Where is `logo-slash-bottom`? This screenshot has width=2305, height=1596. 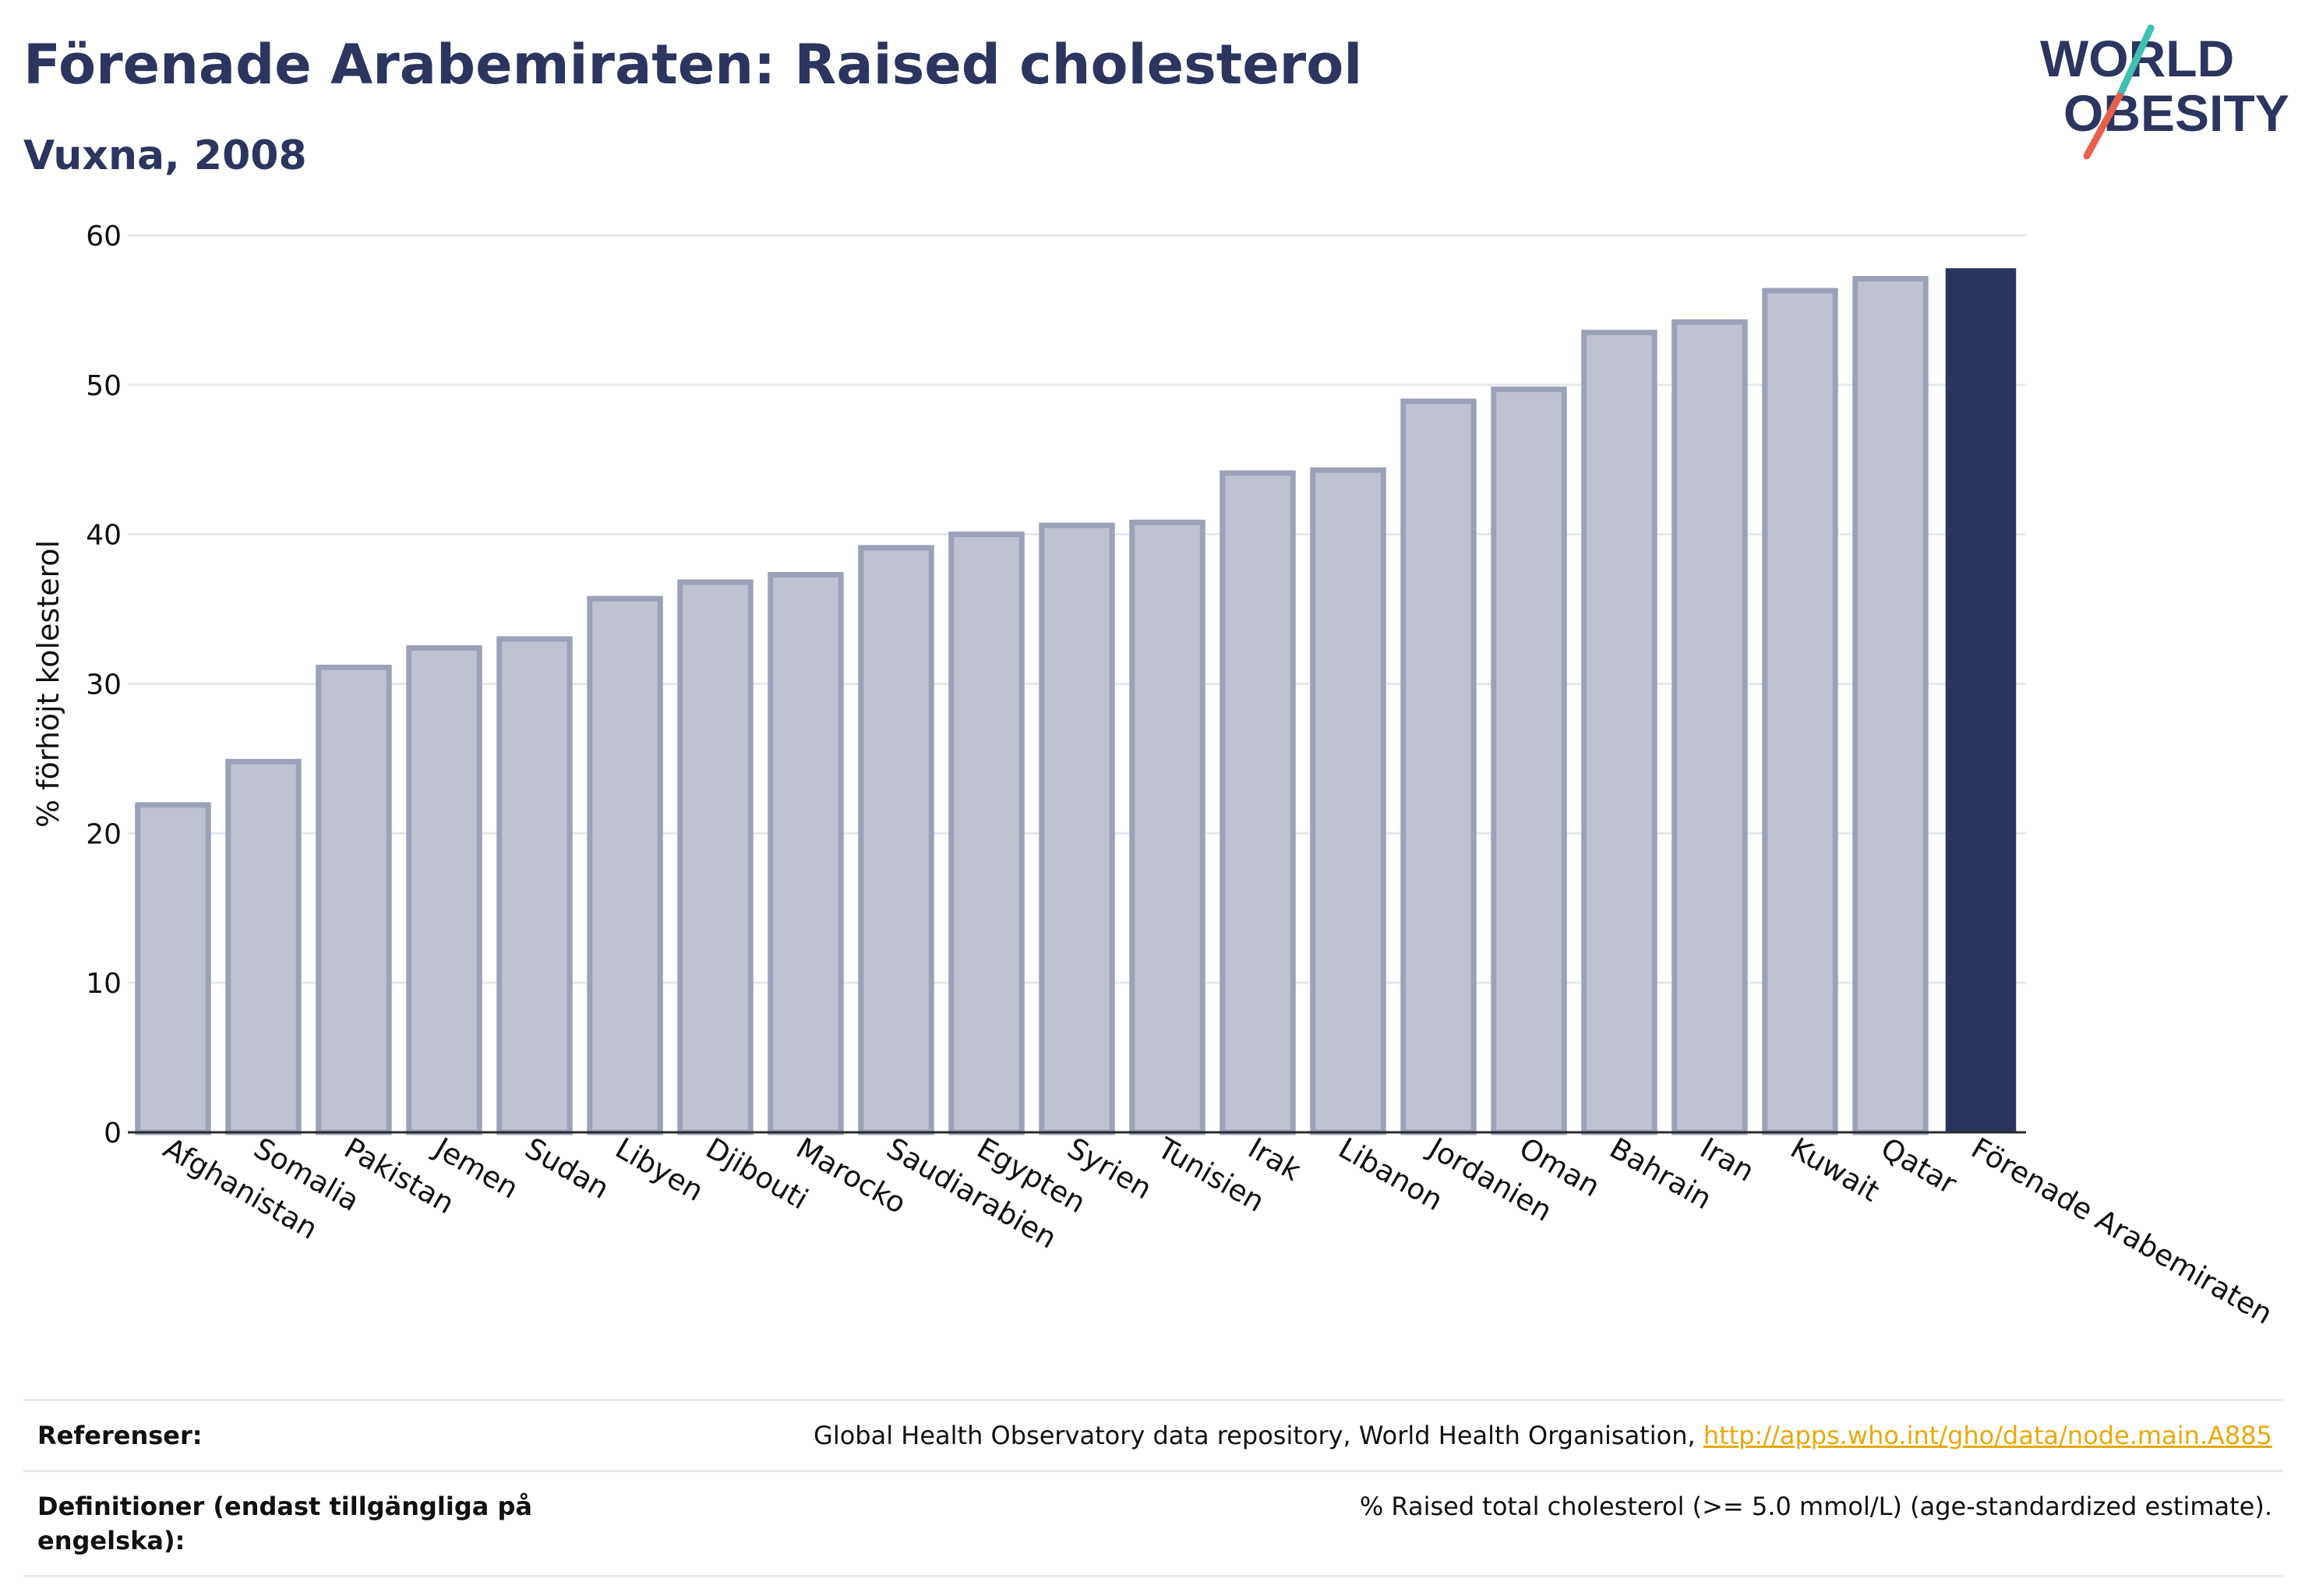 logo-slash-bottom is located at coordinates (2103, 126).